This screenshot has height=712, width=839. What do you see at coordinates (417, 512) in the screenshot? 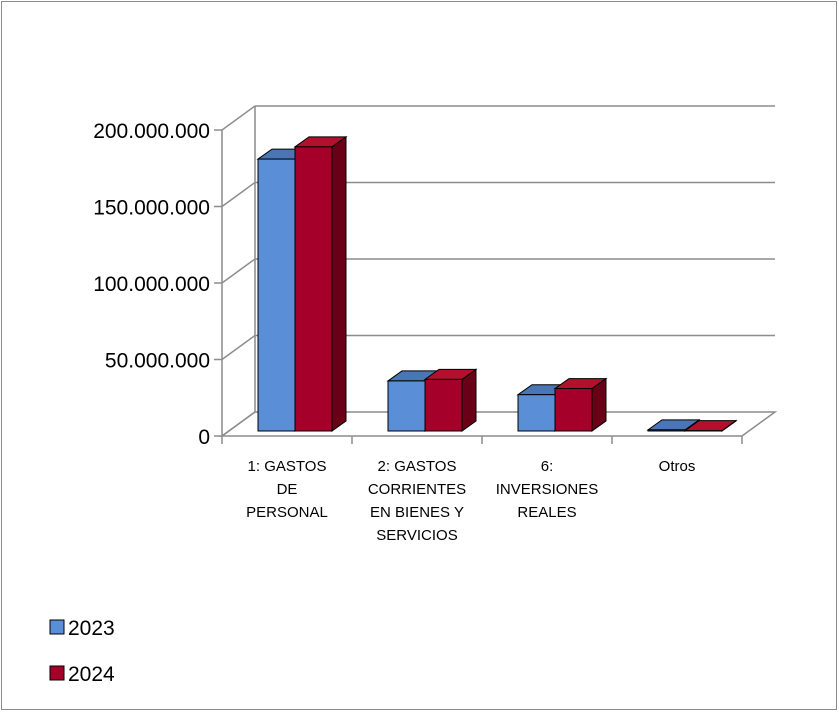
I see `x-tick-label: EN BIENES Y` at bounding box center [417, 512].